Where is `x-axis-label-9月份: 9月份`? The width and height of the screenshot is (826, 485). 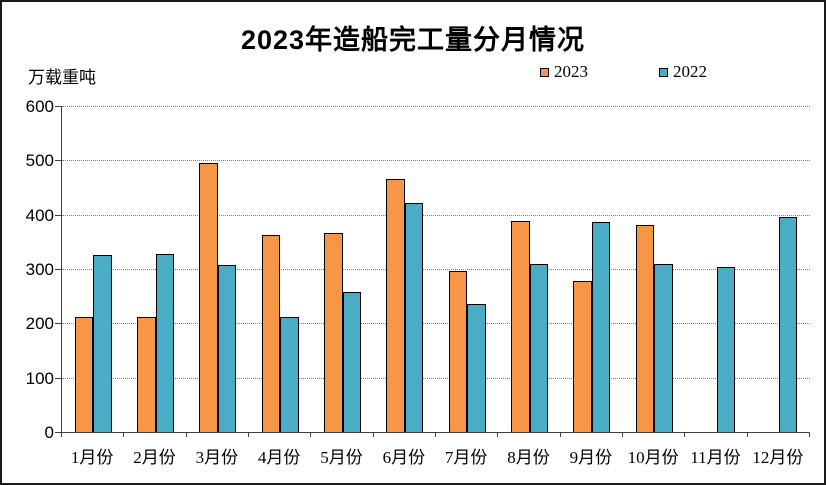 x-axis-label-9月份: 9月份 is located at coordinates (591, 457).